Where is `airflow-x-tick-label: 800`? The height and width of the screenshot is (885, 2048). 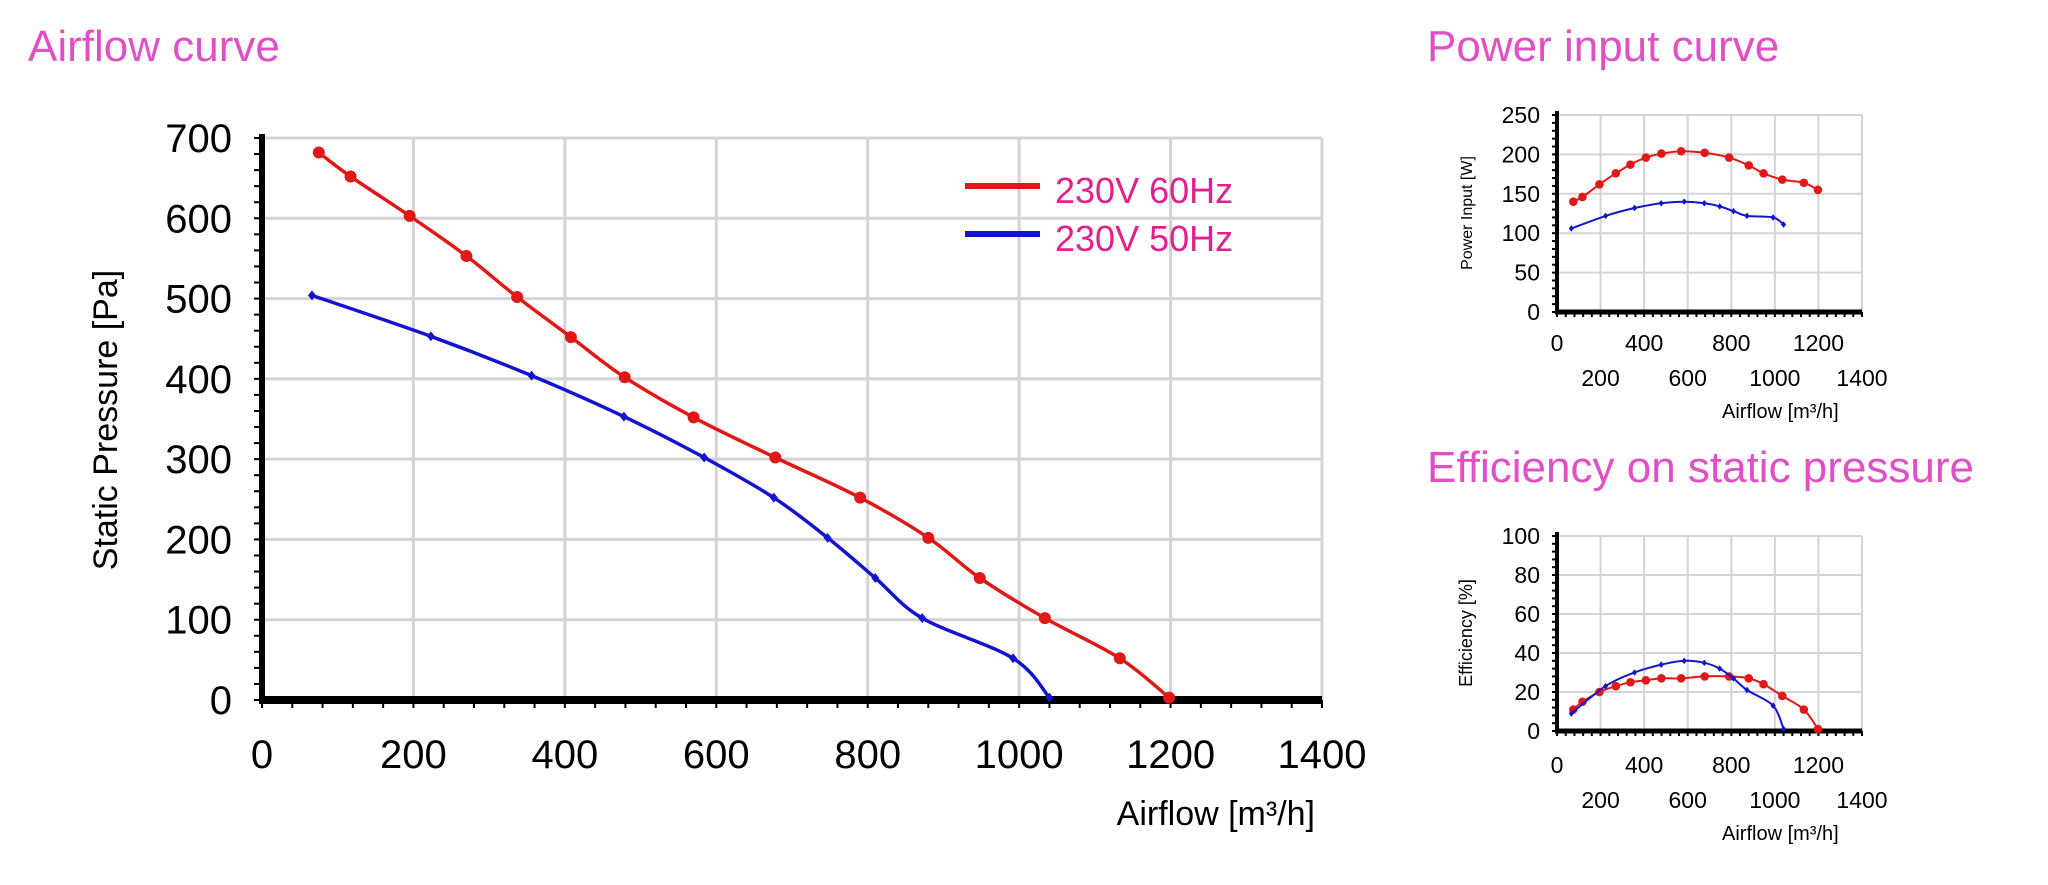 airflow-x-tick-label: 800 is located at coordinates (867, 755).